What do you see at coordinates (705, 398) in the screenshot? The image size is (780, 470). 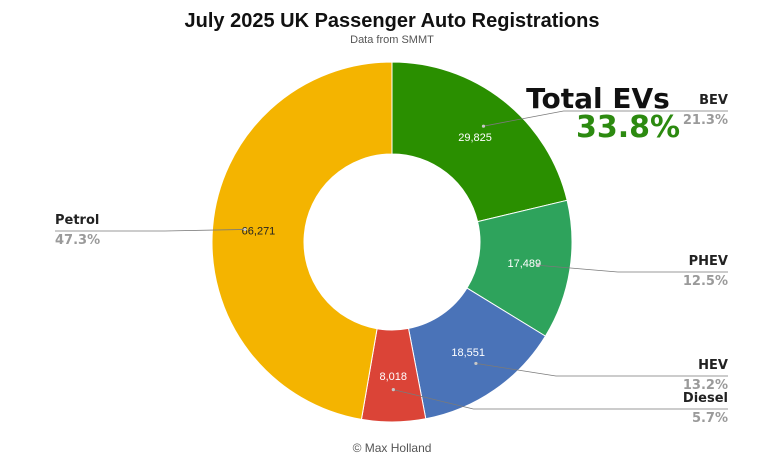 I see `legend-name-diesel: Diesel` at bounding box center [705, 398].